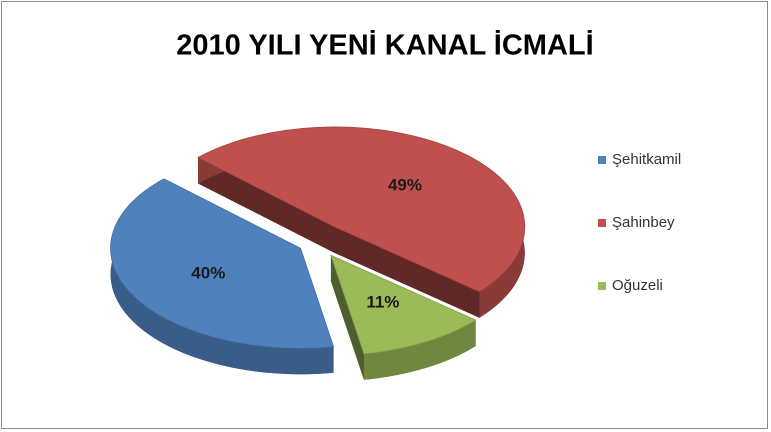  I want to click on legend-label: Oğuzeli, so click(637, 285).